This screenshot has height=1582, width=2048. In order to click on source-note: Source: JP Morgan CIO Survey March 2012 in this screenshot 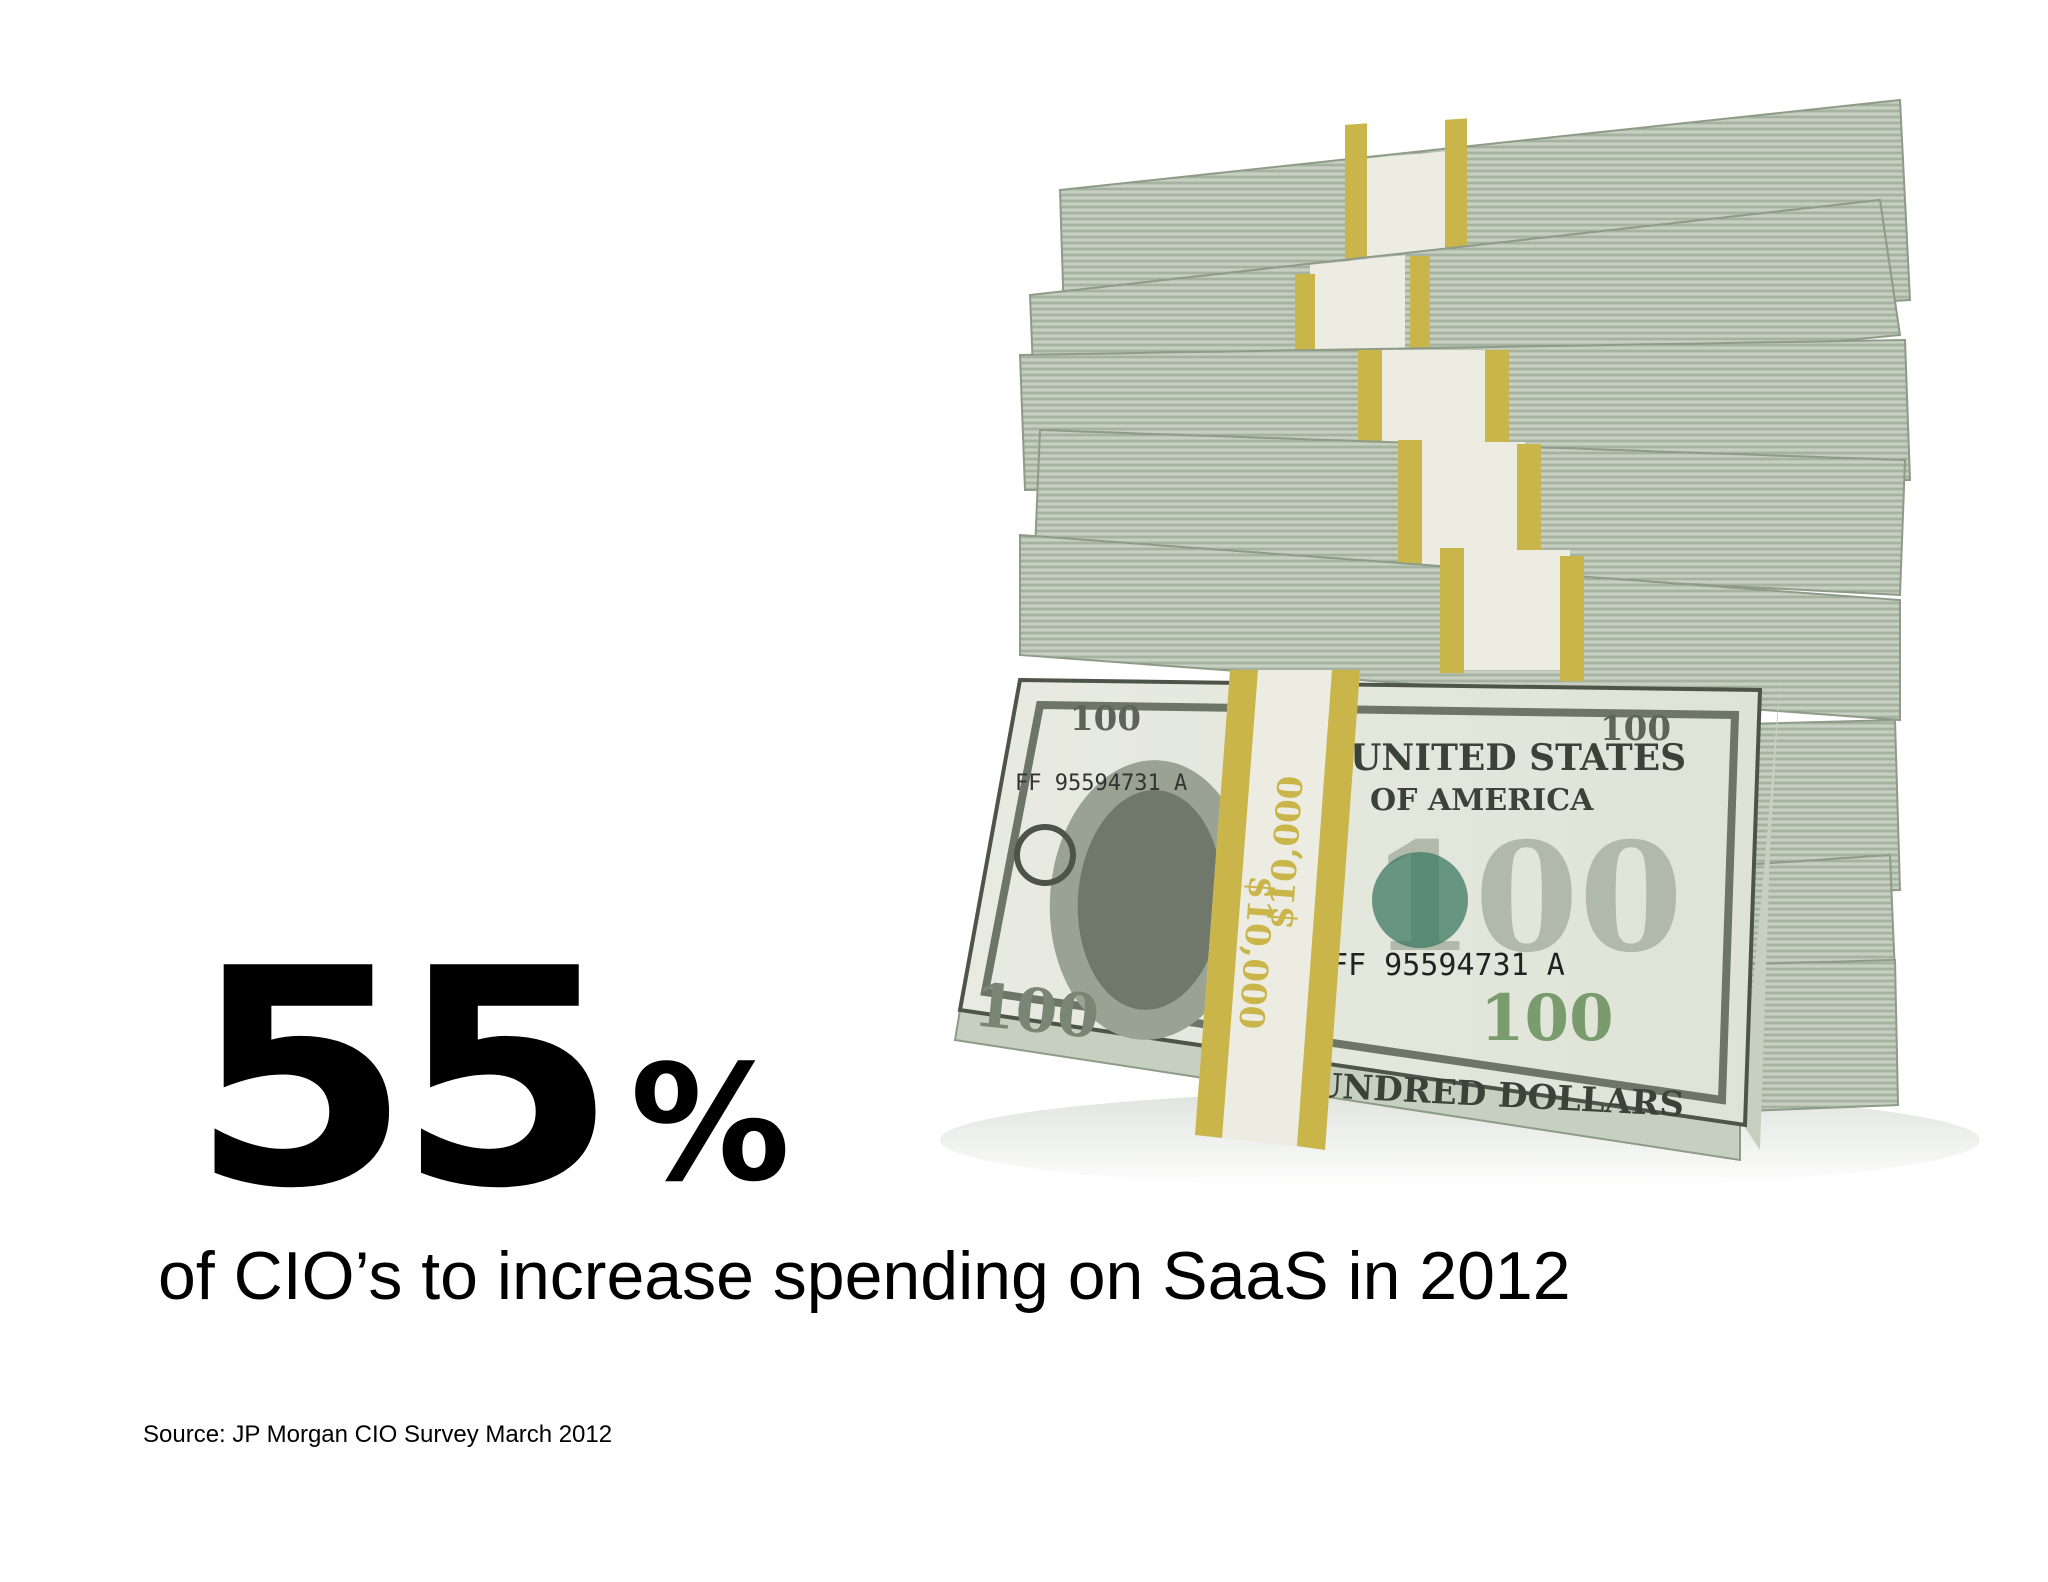, I will do `click(378, 1434)`.